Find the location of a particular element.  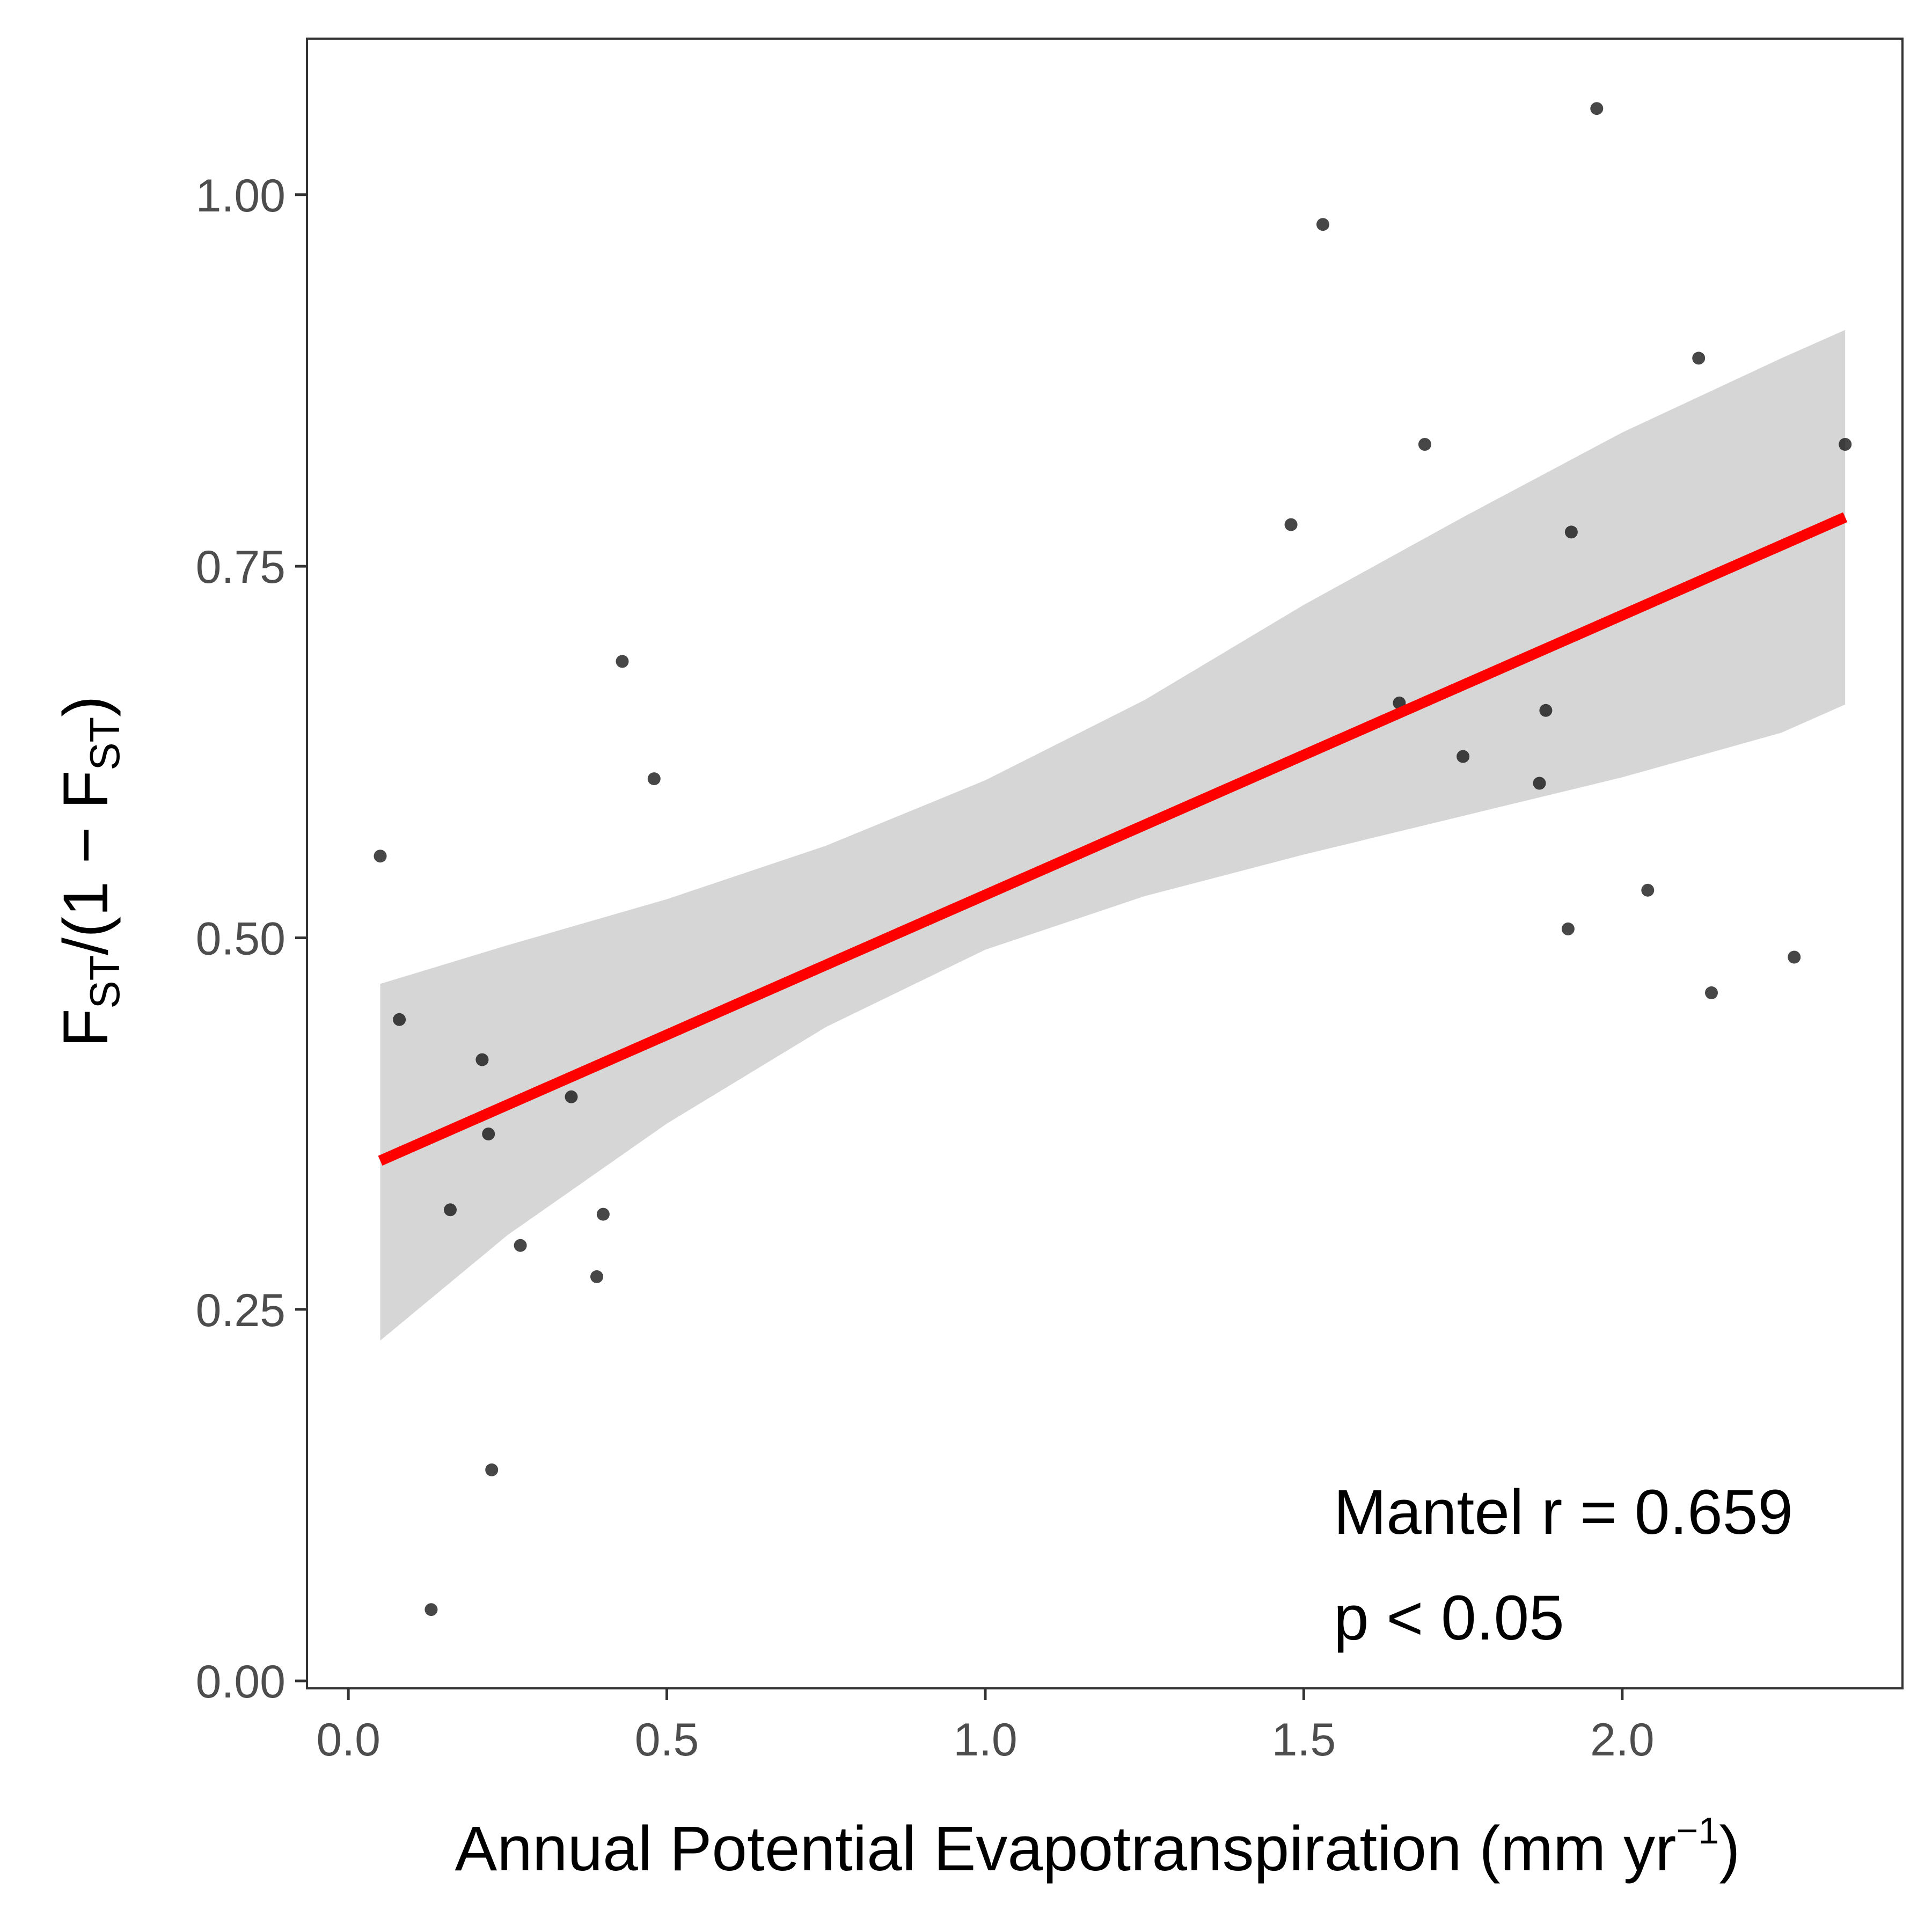

y-tick-label: 0.25 is located at coordinates (241, 1310).